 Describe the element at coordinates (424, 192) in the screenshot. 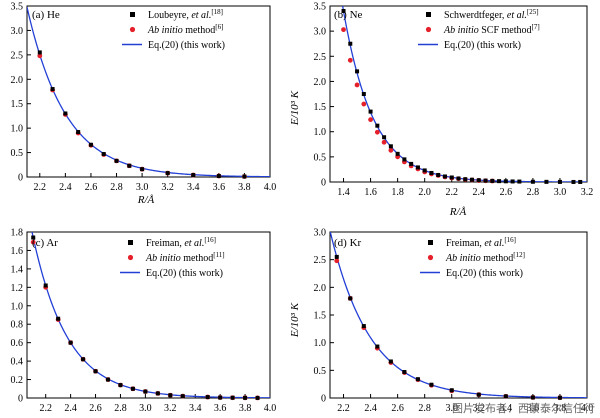

I see `x-tick-label: 2.0` at that location.